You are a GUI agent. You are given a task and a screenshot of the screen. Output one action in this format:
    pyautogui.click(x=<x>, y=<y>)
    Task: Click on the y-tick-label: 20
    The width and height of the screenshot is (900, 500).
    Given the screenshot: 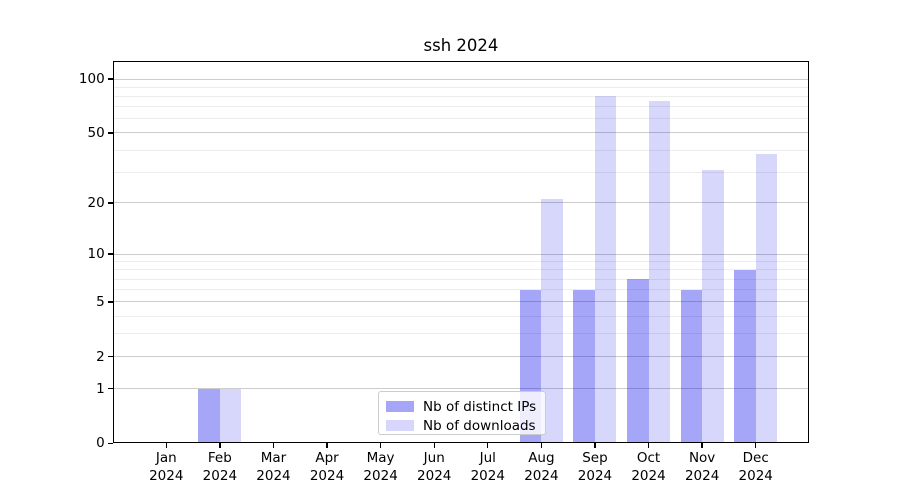 What is the action you would take?
    pyautogui.click(x=96, y=202)
    